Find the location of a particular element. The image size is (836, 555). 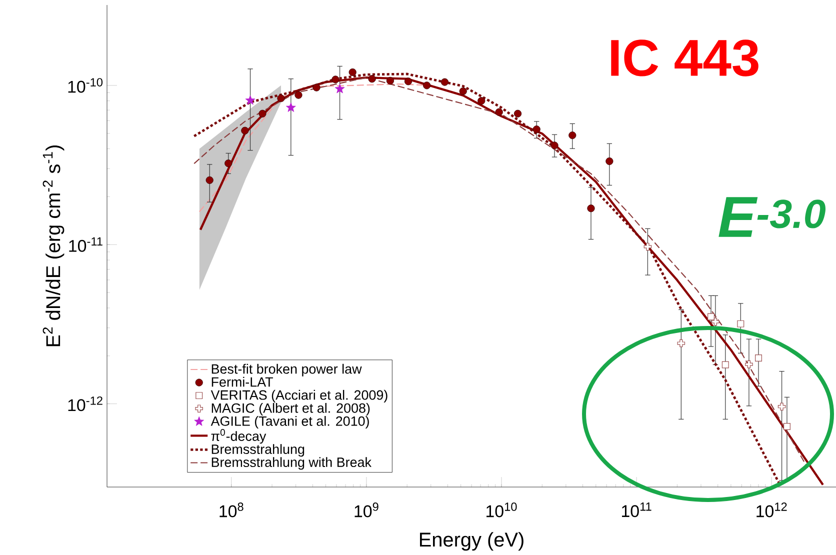

x-tick-label: 10$^{9}$ is located at coordinates (366, 510).